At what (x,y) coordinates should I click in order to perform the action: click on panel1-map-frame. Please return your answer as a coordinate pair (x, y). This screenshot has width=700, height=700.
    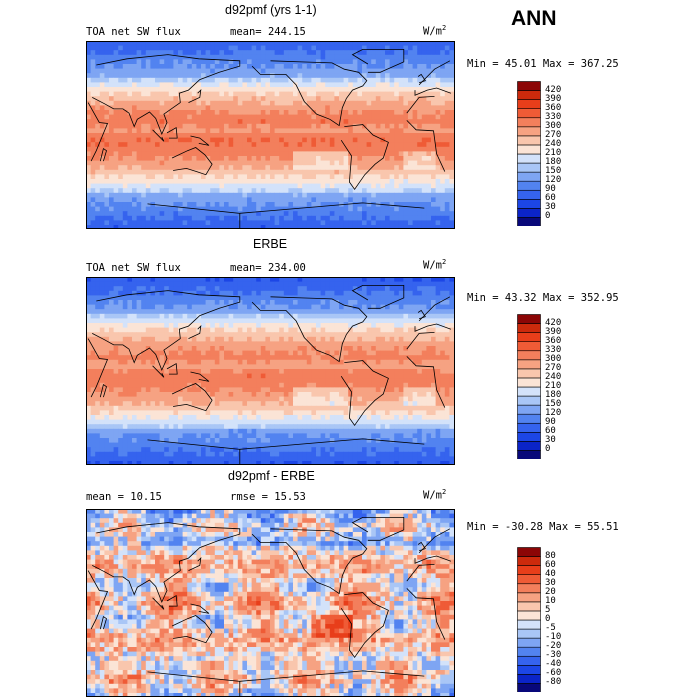
    Looking at the image, I should click on (270, 135).